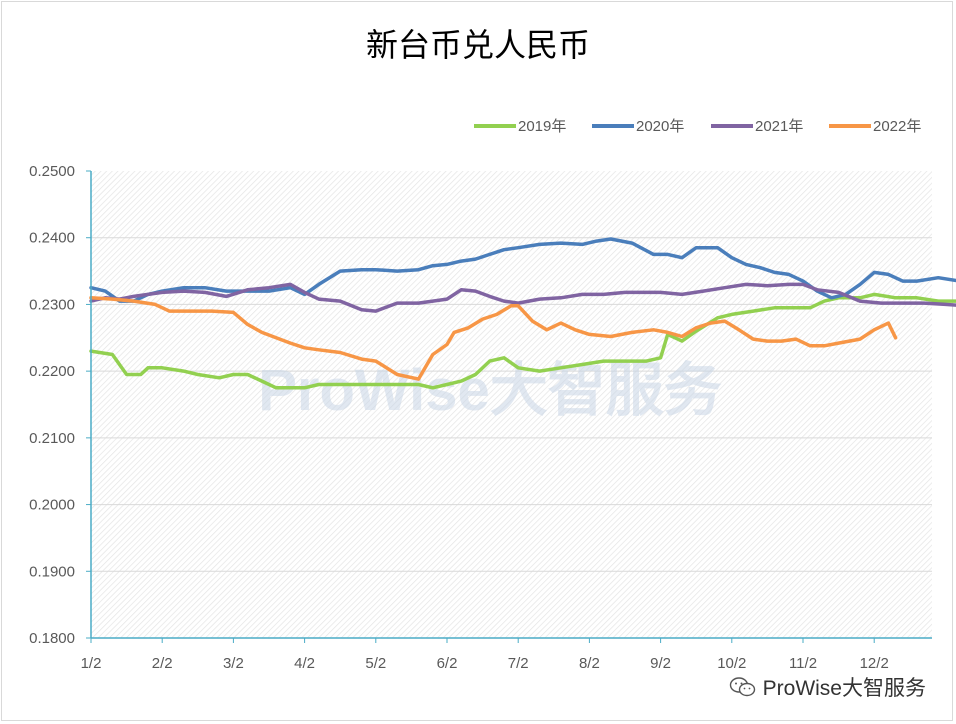  What do you see at coordinates (477, 45) in the screenshot?
I see `chart-title: 新台币兑人民币` at bounding box center [477, 45].